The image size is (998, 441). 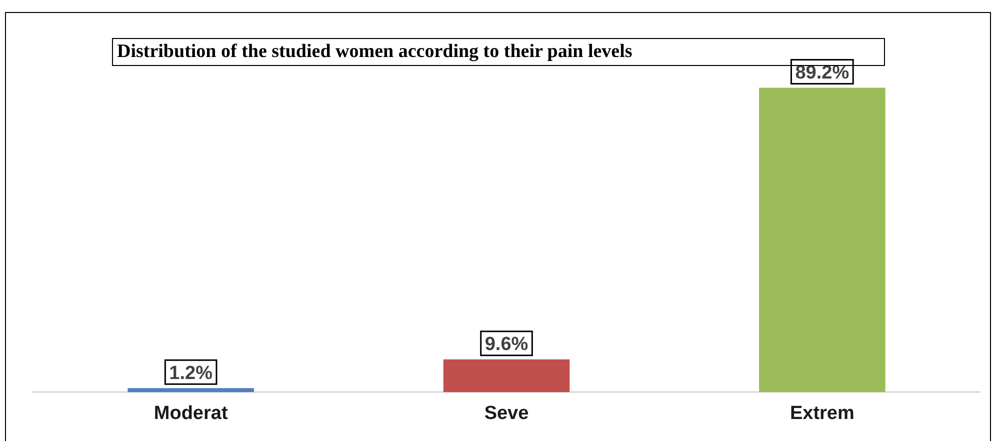 I want to click on chart-title: Distribution of the studied women according to their pain levels, so click(x=374, y=51).